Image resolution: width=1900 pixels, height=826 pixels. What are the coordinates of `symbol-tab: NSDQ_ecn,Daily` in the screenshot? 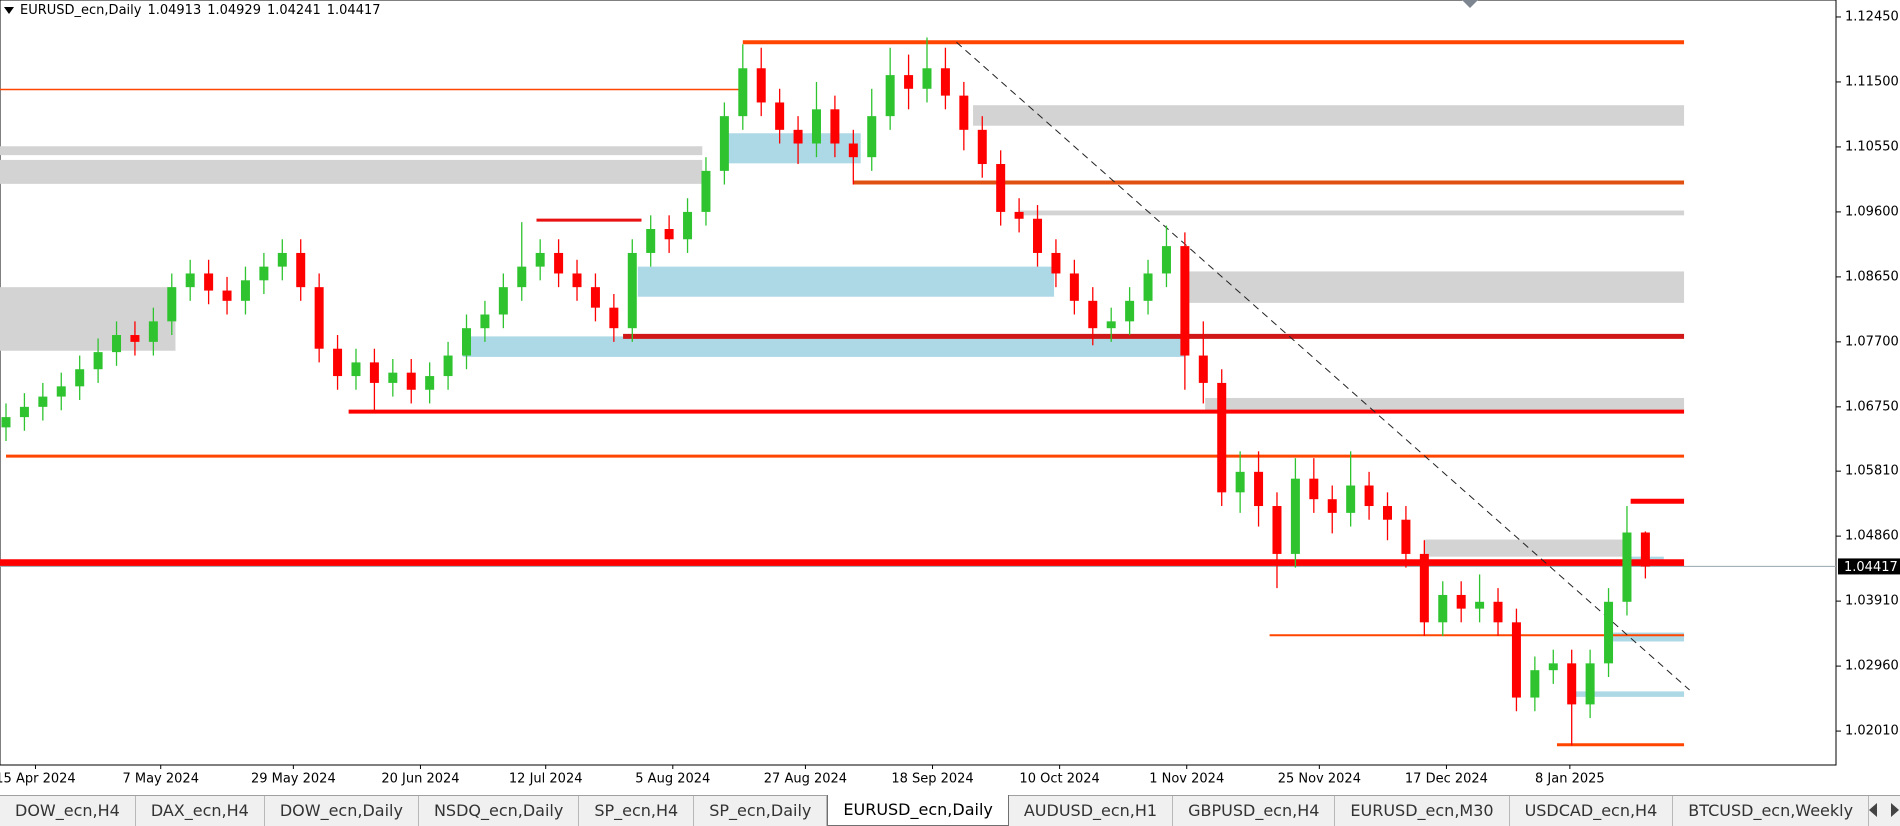 It's located at (499, 811).